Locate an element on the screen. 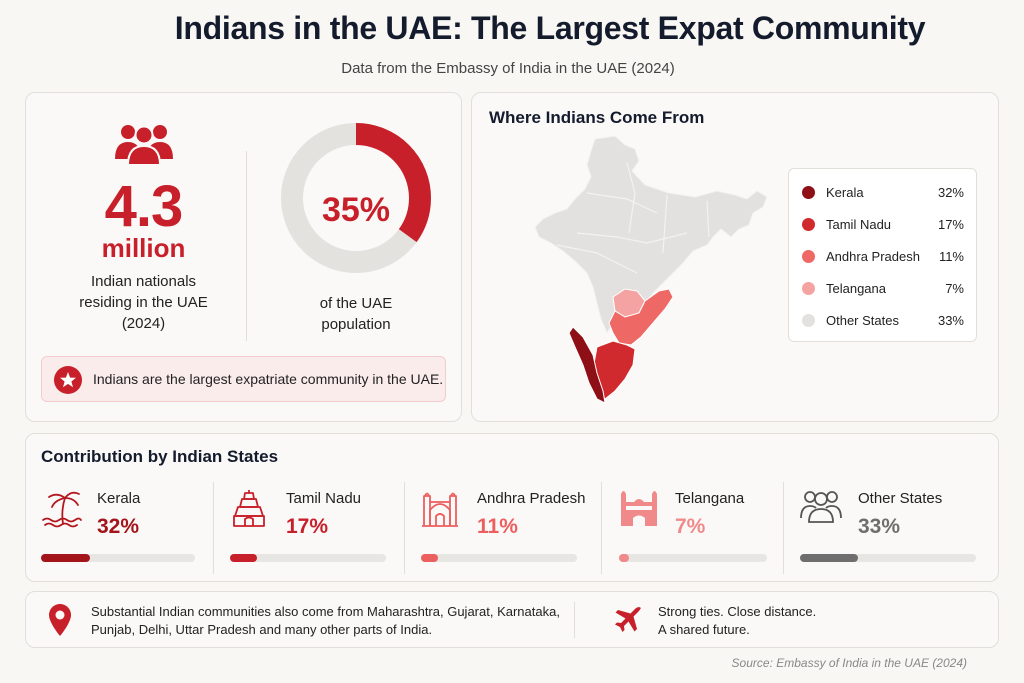 Image resolution: width=1024 pixels, height=683 pixels. tagline-line-1: Strong ties. Close distance. is located at coordinates (737, 611).